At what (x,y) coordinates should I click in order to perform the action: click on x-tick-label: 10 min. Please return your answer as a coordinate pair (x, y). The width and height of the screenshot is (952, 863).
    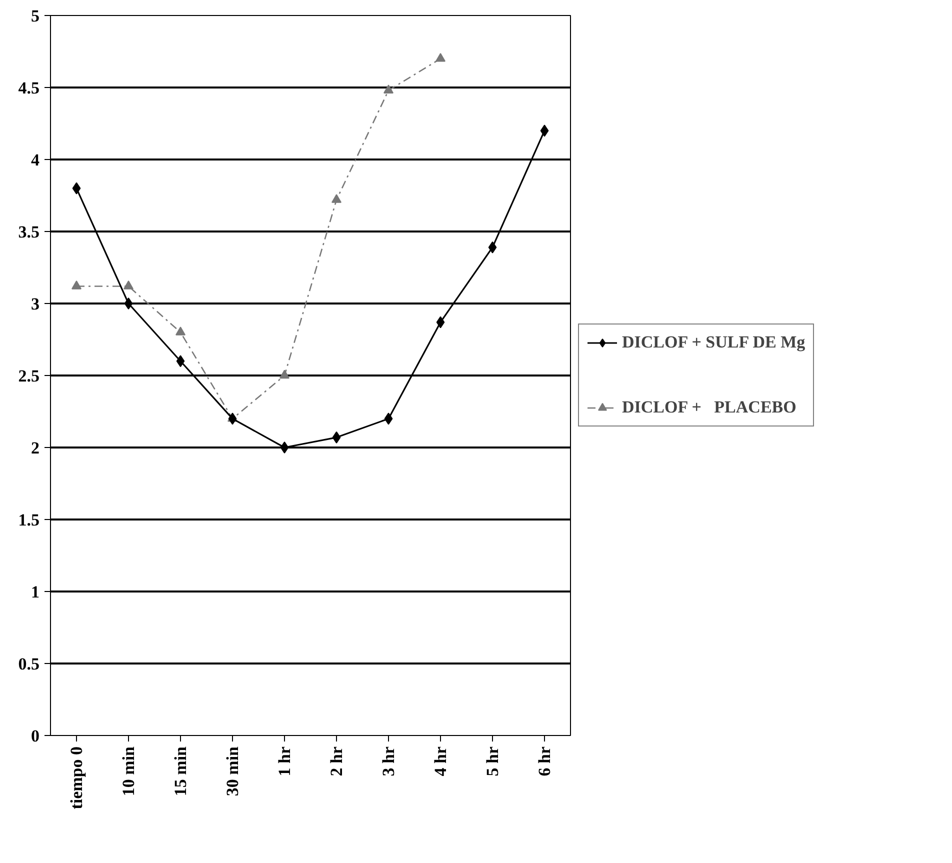
    Looking at the image, I should click on (128, 771).